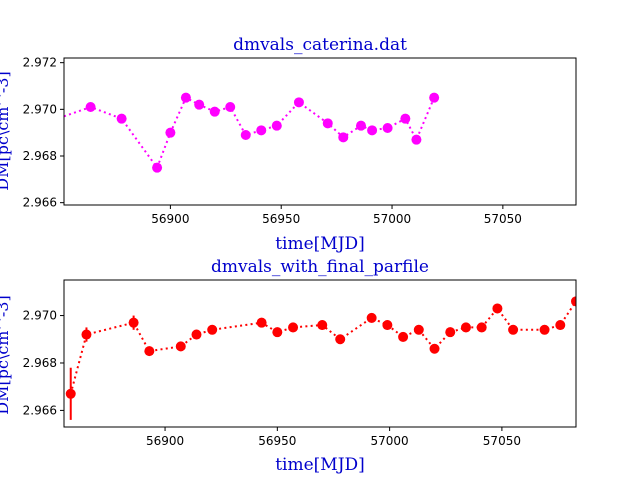  What do you see at coordinates (320, 465) in the screenshot?
I see `bottom-x-axis-label: time[MJD]` at bounding box center [320, 465].